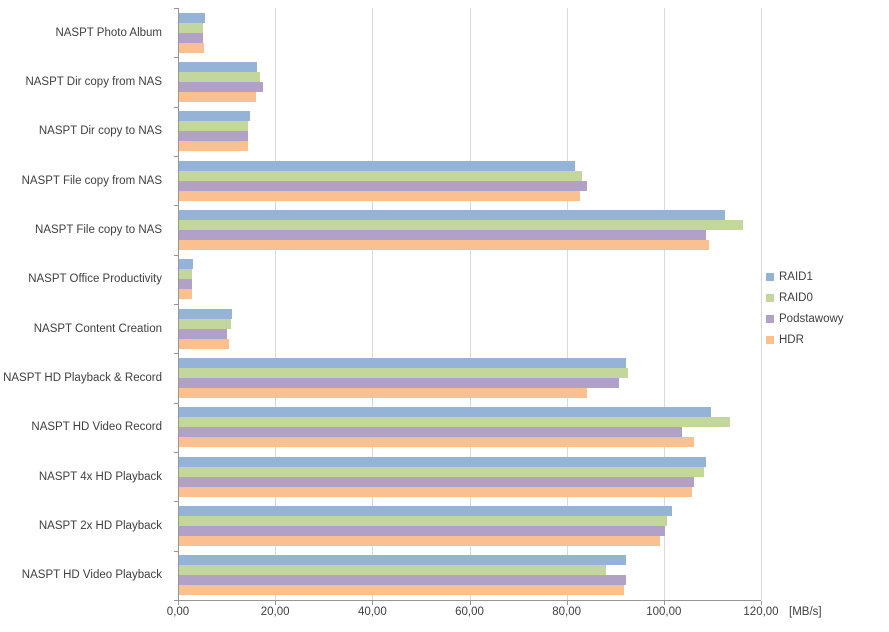 This screenshot has height=632, width=889. What do you see at coordinates (567, 612) in the screenshot?
I see `x-axis-tick-label: 80,00` at bounding box center [567, 612].